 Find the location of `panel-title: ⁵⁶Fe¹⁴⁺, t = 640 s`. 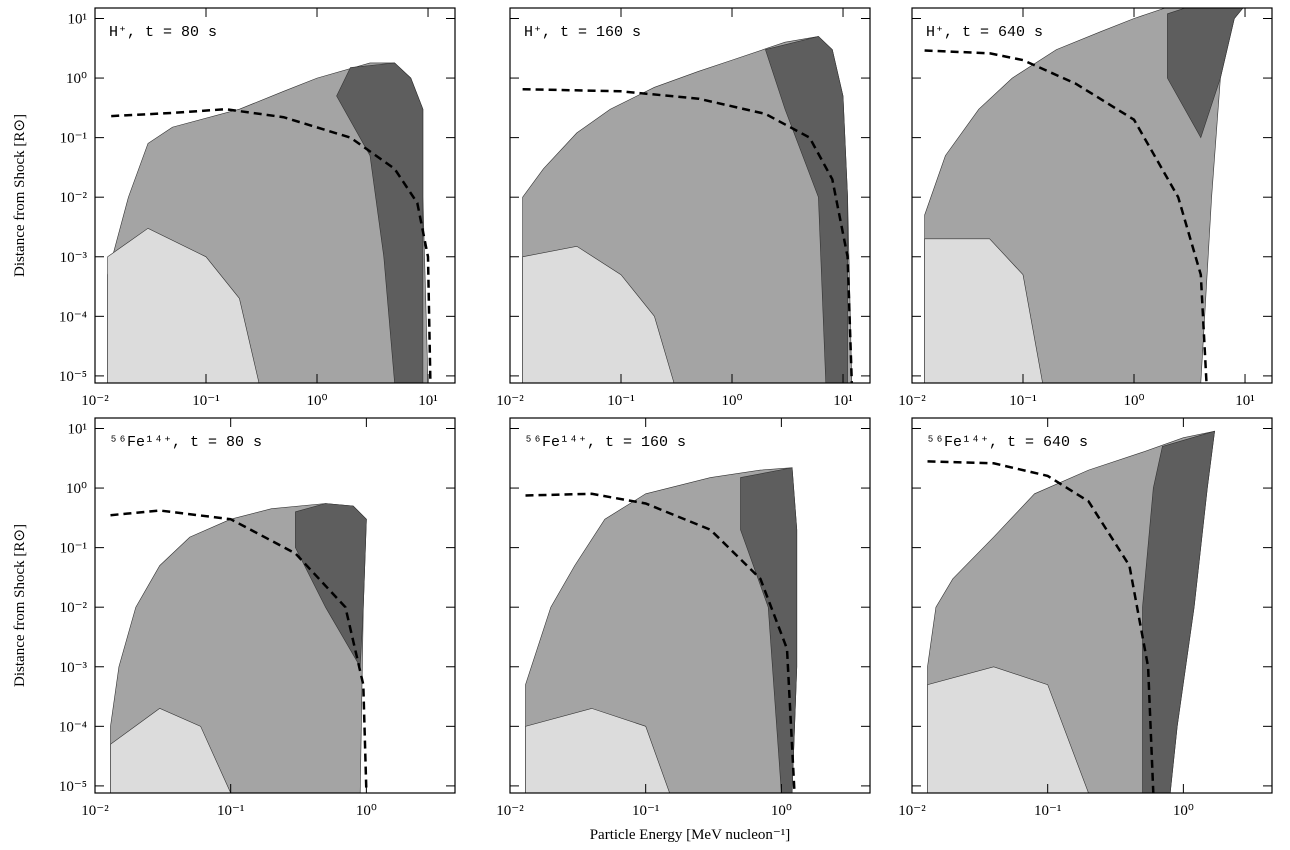

panel-title: ⁵⁶Fe¹⁴⁺, t = 640 s is located at coordinates (1007, 442).